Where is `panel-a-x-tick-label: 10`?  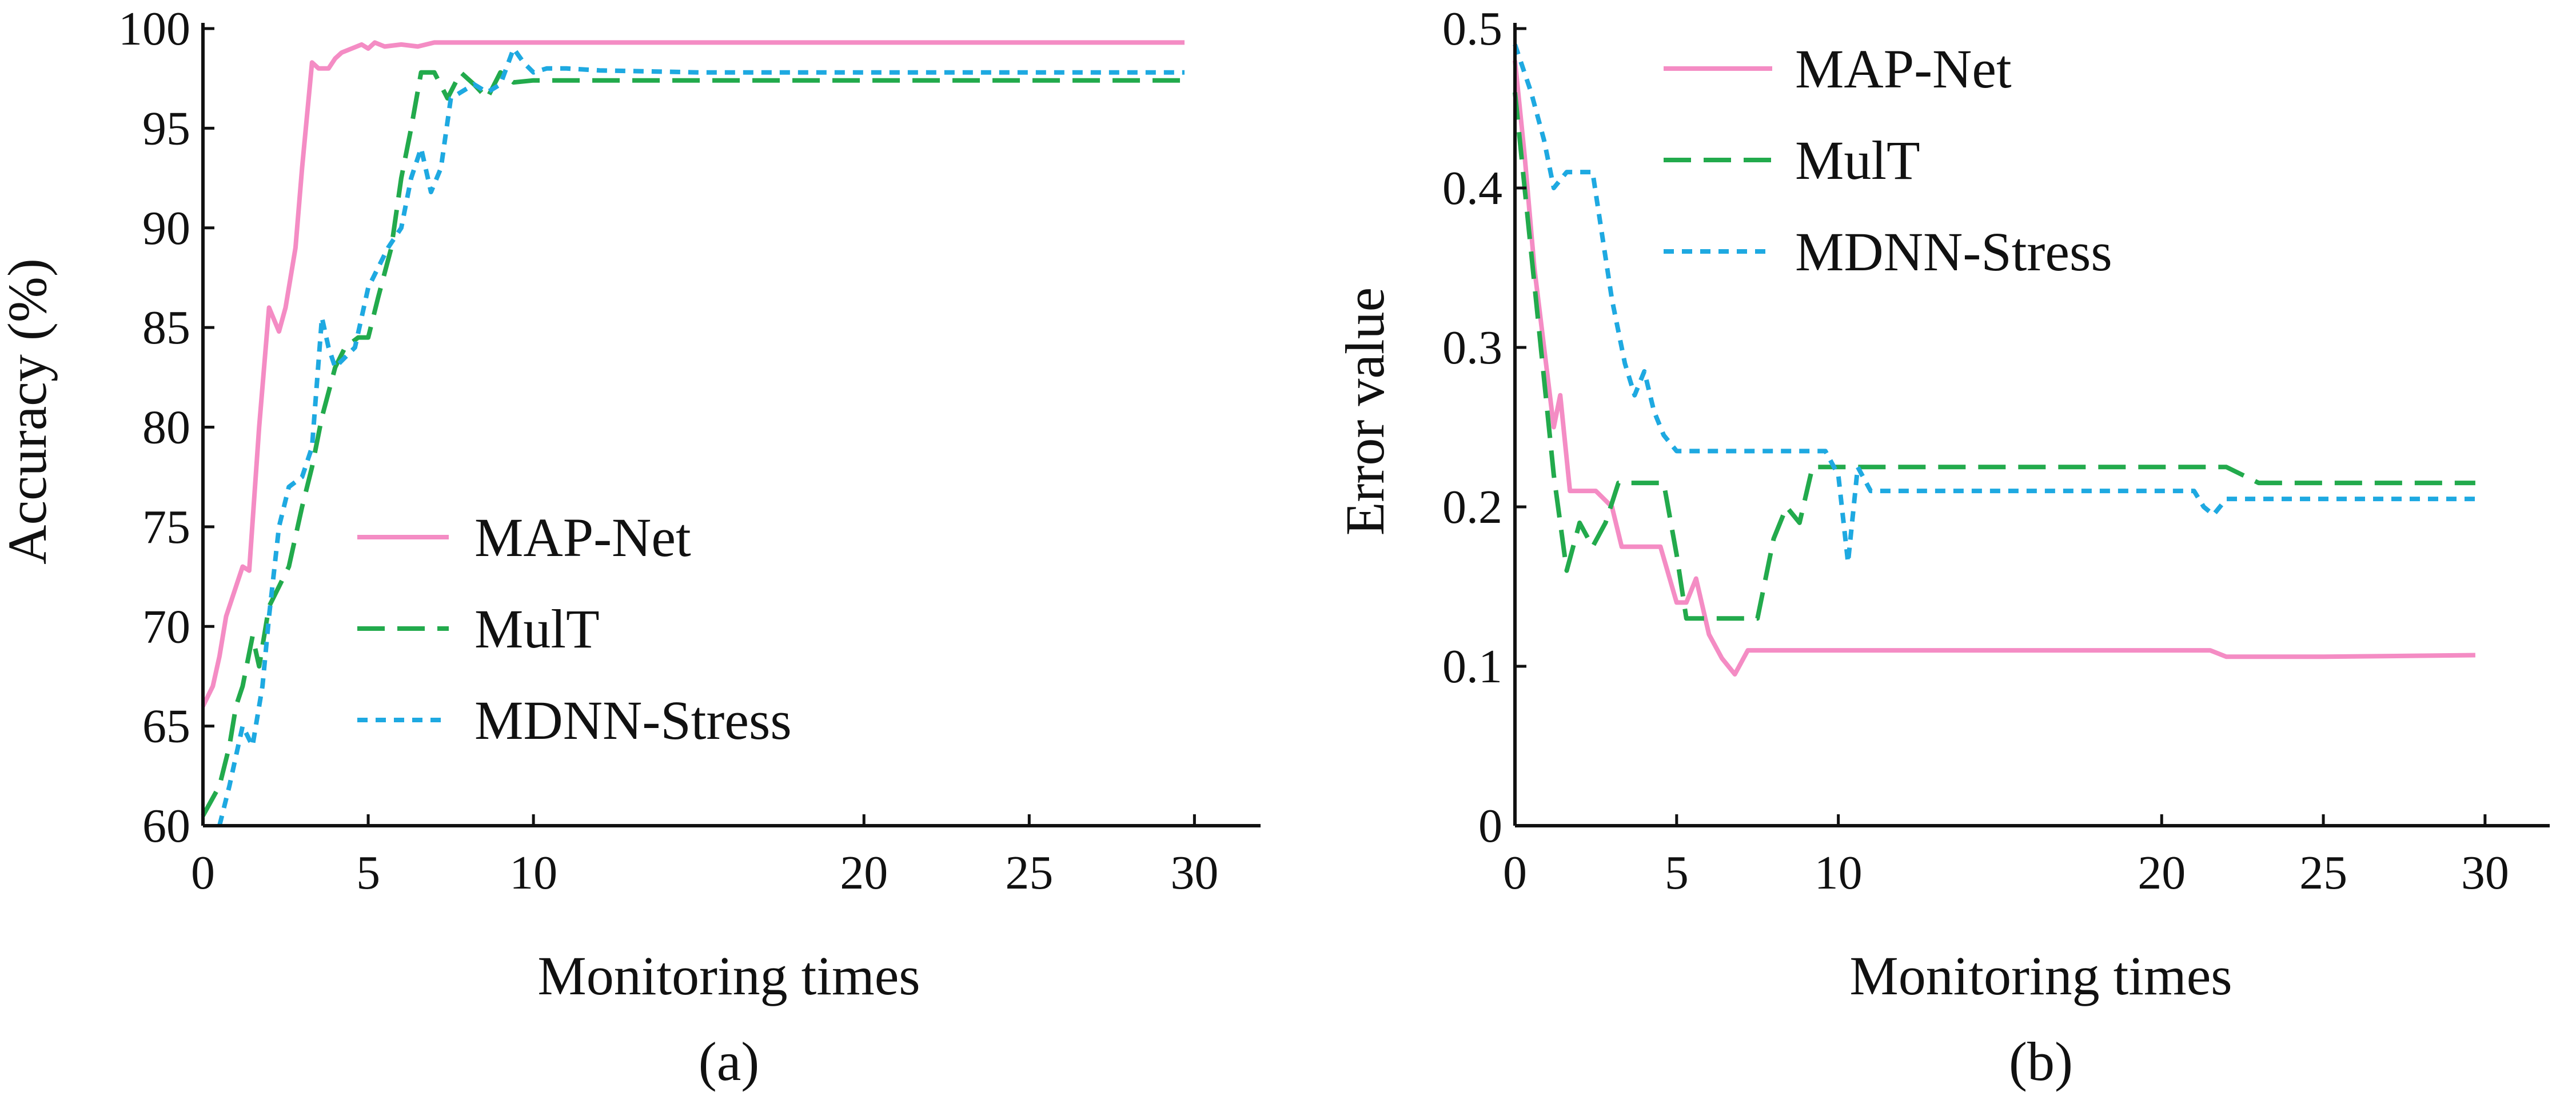
panel-a-x-tick-label: 10 is located at coordinates (533, 872).